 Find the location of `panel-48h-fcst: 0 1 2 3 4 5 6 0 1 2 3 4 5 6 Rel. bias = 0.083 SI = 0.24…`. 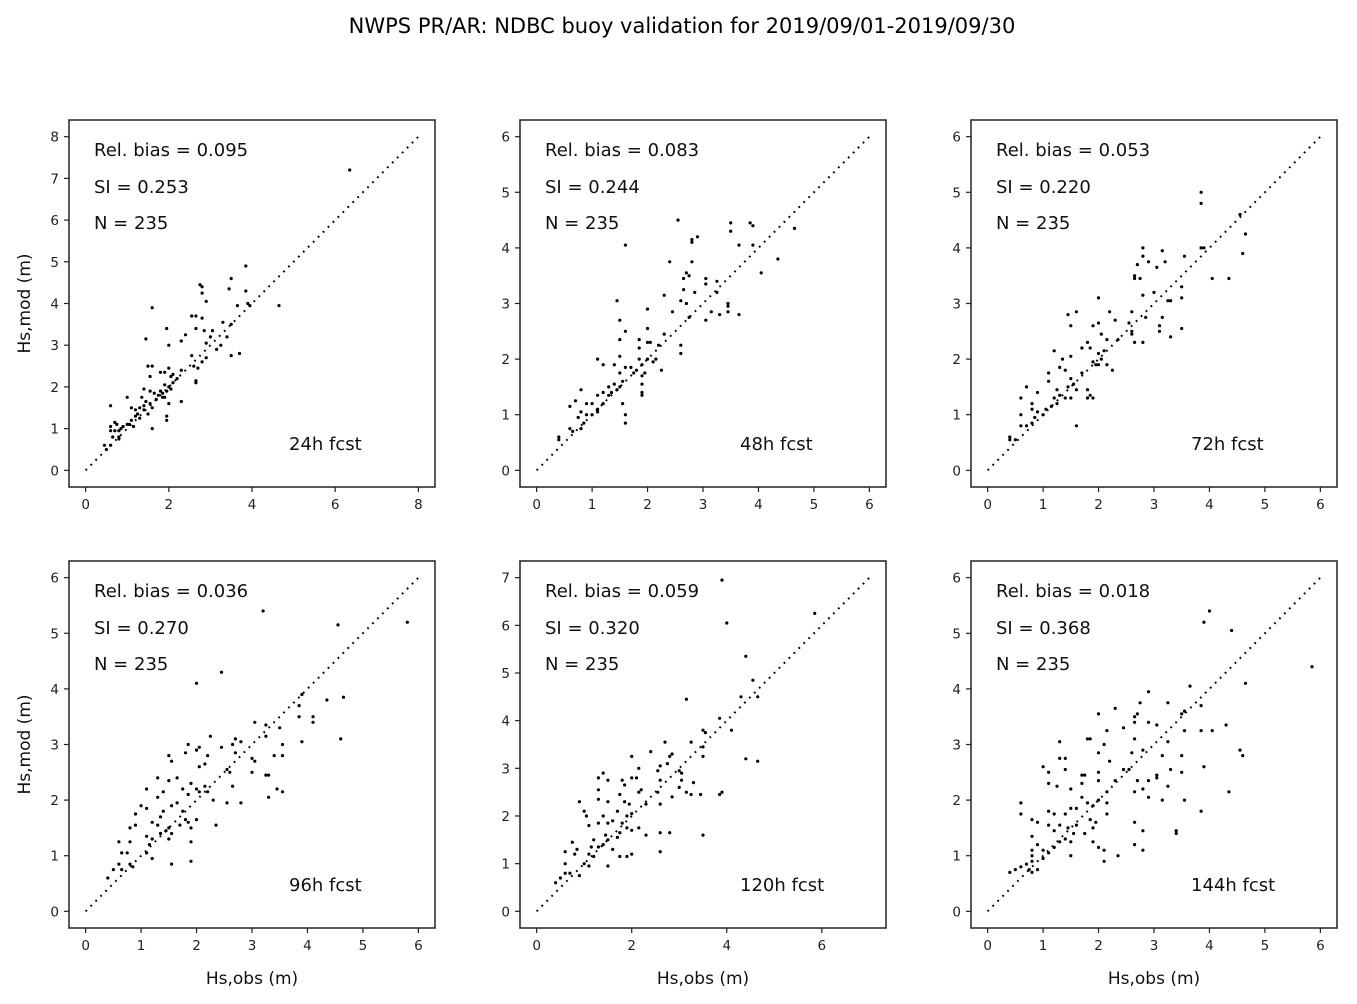

panel-48h-fcst: 0 1 2 3 4 5 6 0 1 2 3 4 5 6 Rel. bias = 0.083 SI = 0.24… is located at coordinates (694, 316).